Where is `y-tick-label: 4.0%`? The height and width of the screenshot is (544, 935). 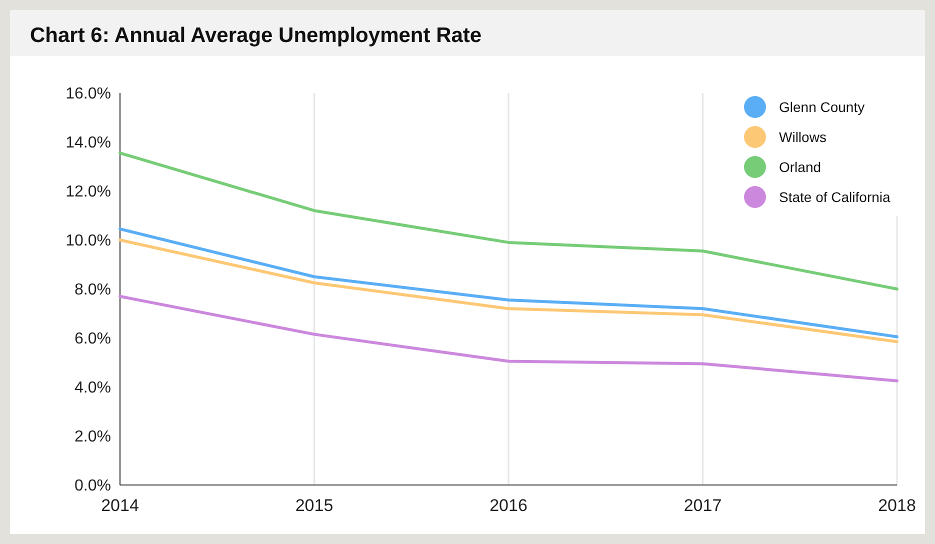
y-tick-label: 4.0% is located at coordinates (92, 388).